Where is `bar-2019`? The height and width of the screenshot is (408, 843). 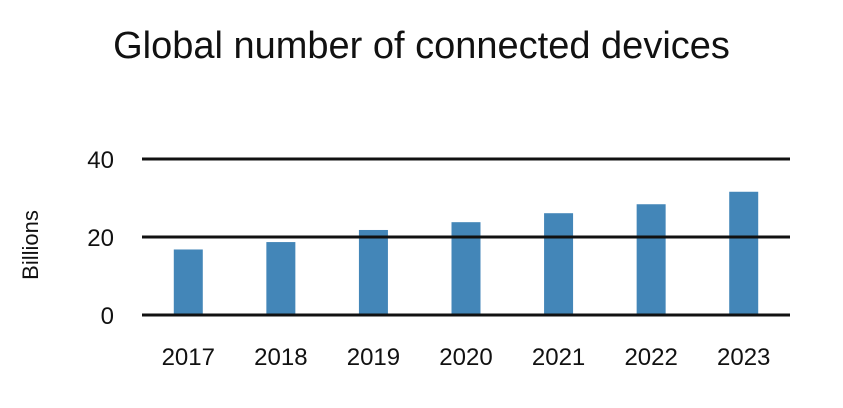 bar-2019 is located at coordinates (373, 272).